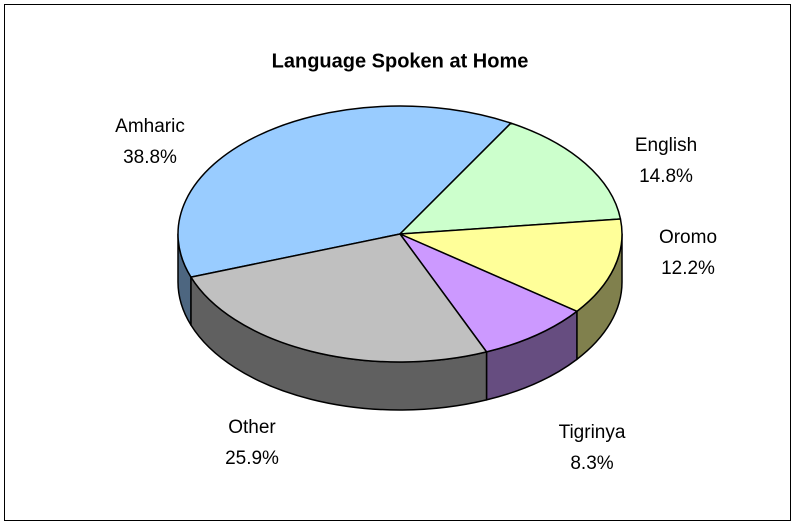 The width and height of the screenshot is (795, 525). I want to click on slice-value-label: 25.9%, so click(252, 458).